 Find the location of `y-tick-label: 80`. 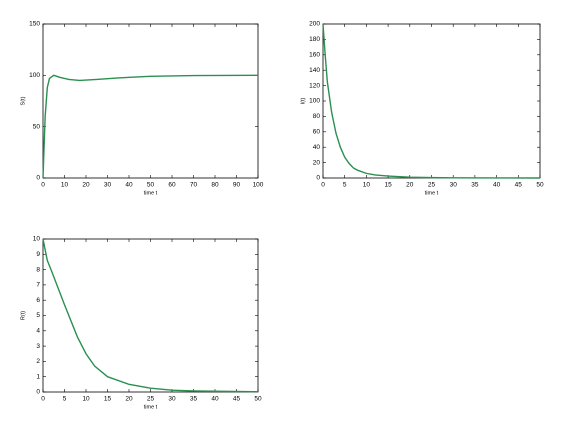

y-tick-label: 80 is located at coordinates (317, 116).